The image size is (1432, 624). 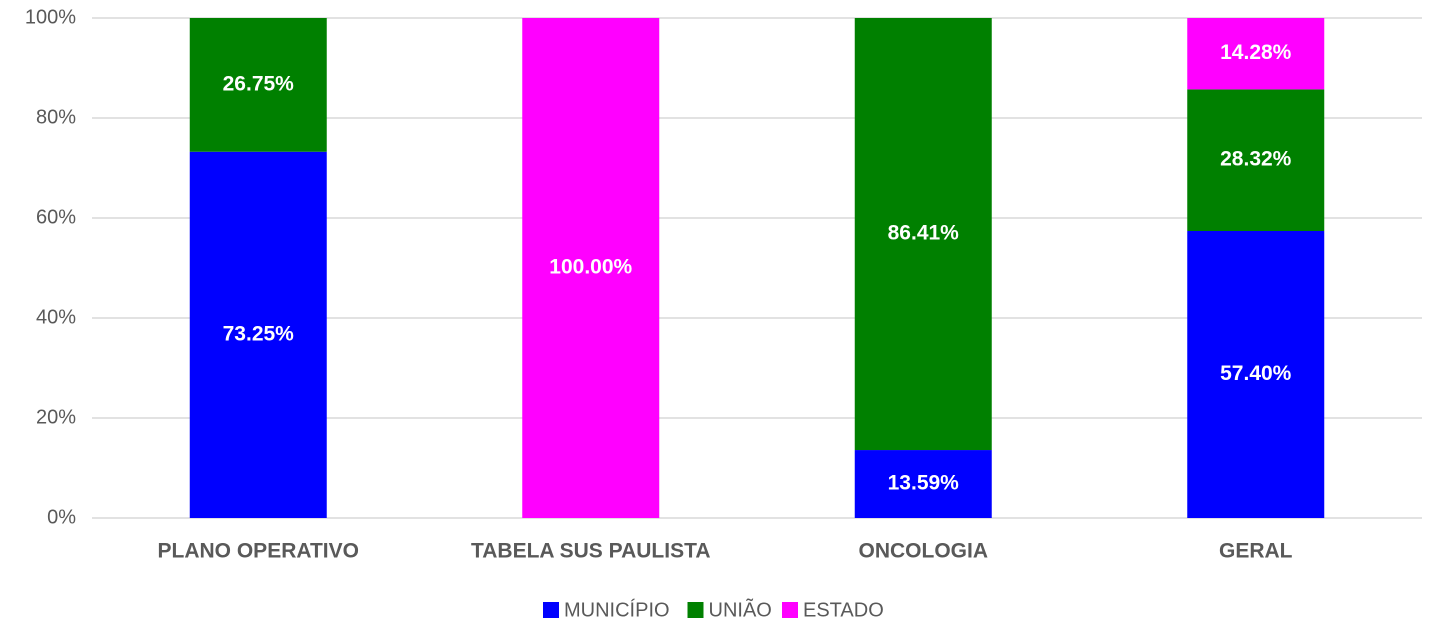 What do you see at coordinates (258, 551) in the screenshot?
I see `x-tick-label: PLANO OPERATIVO` at bounding box center [258, 551].